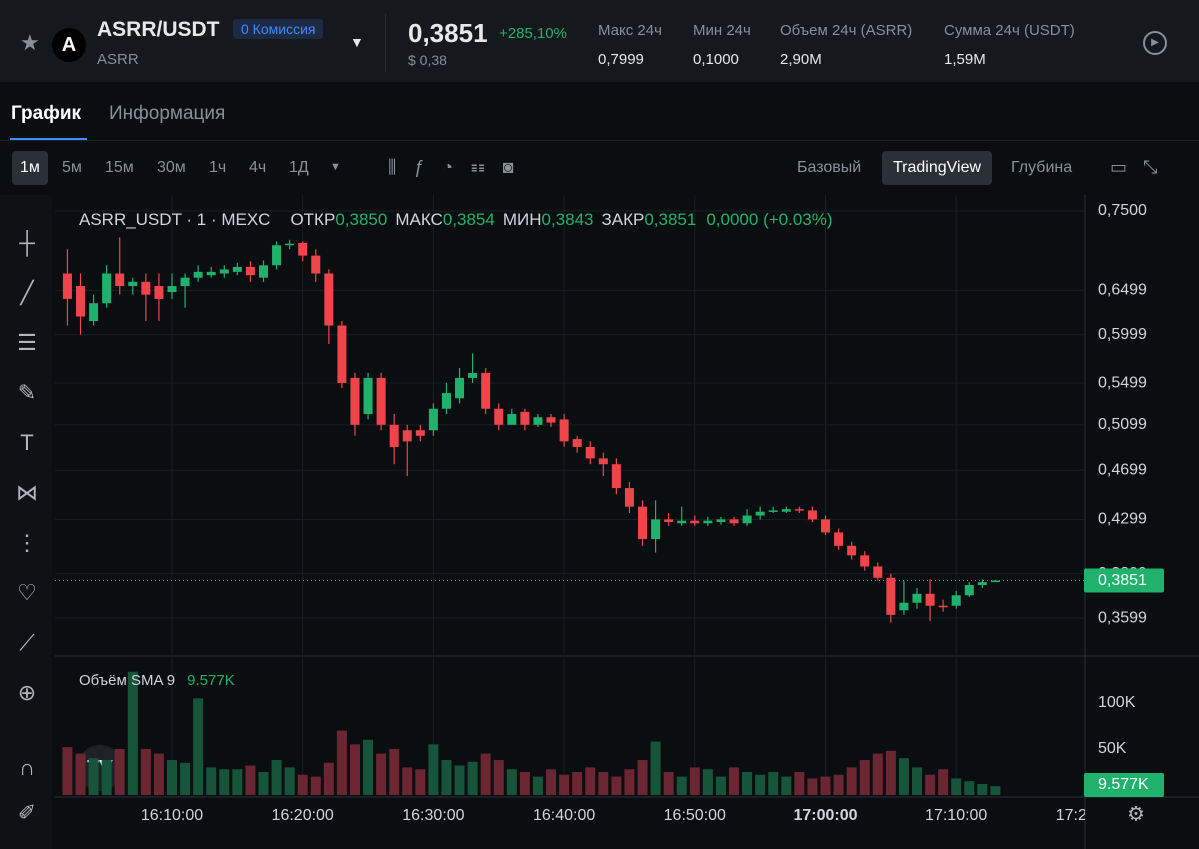 This screenshot has width=1199, height=849. Describe the element at coordinates (72, 167) in the screenshot. I see `interval: 5м` at that location.